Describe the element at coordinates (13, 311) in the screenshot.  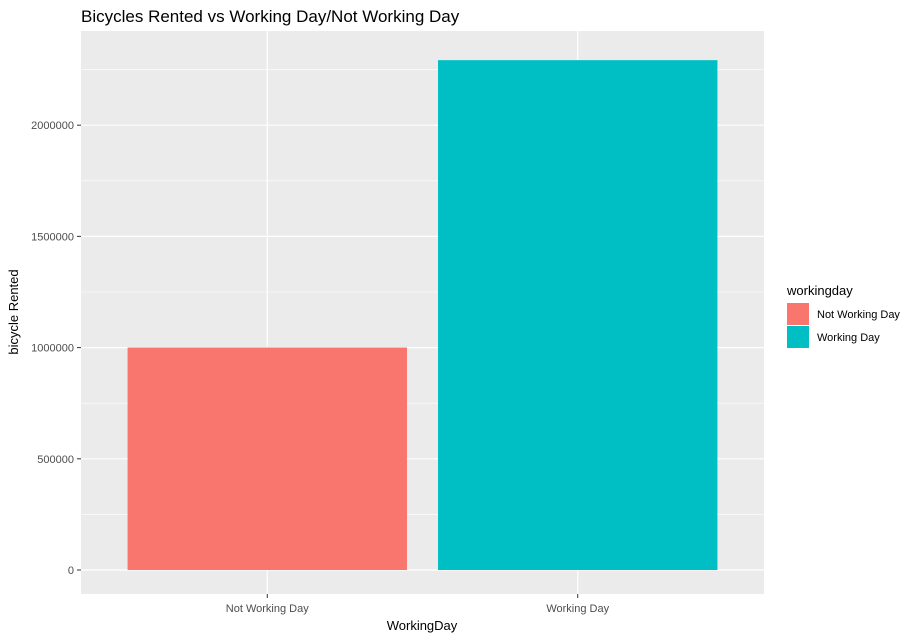
I see `y-axis-title: bicycle Rented` at that location.